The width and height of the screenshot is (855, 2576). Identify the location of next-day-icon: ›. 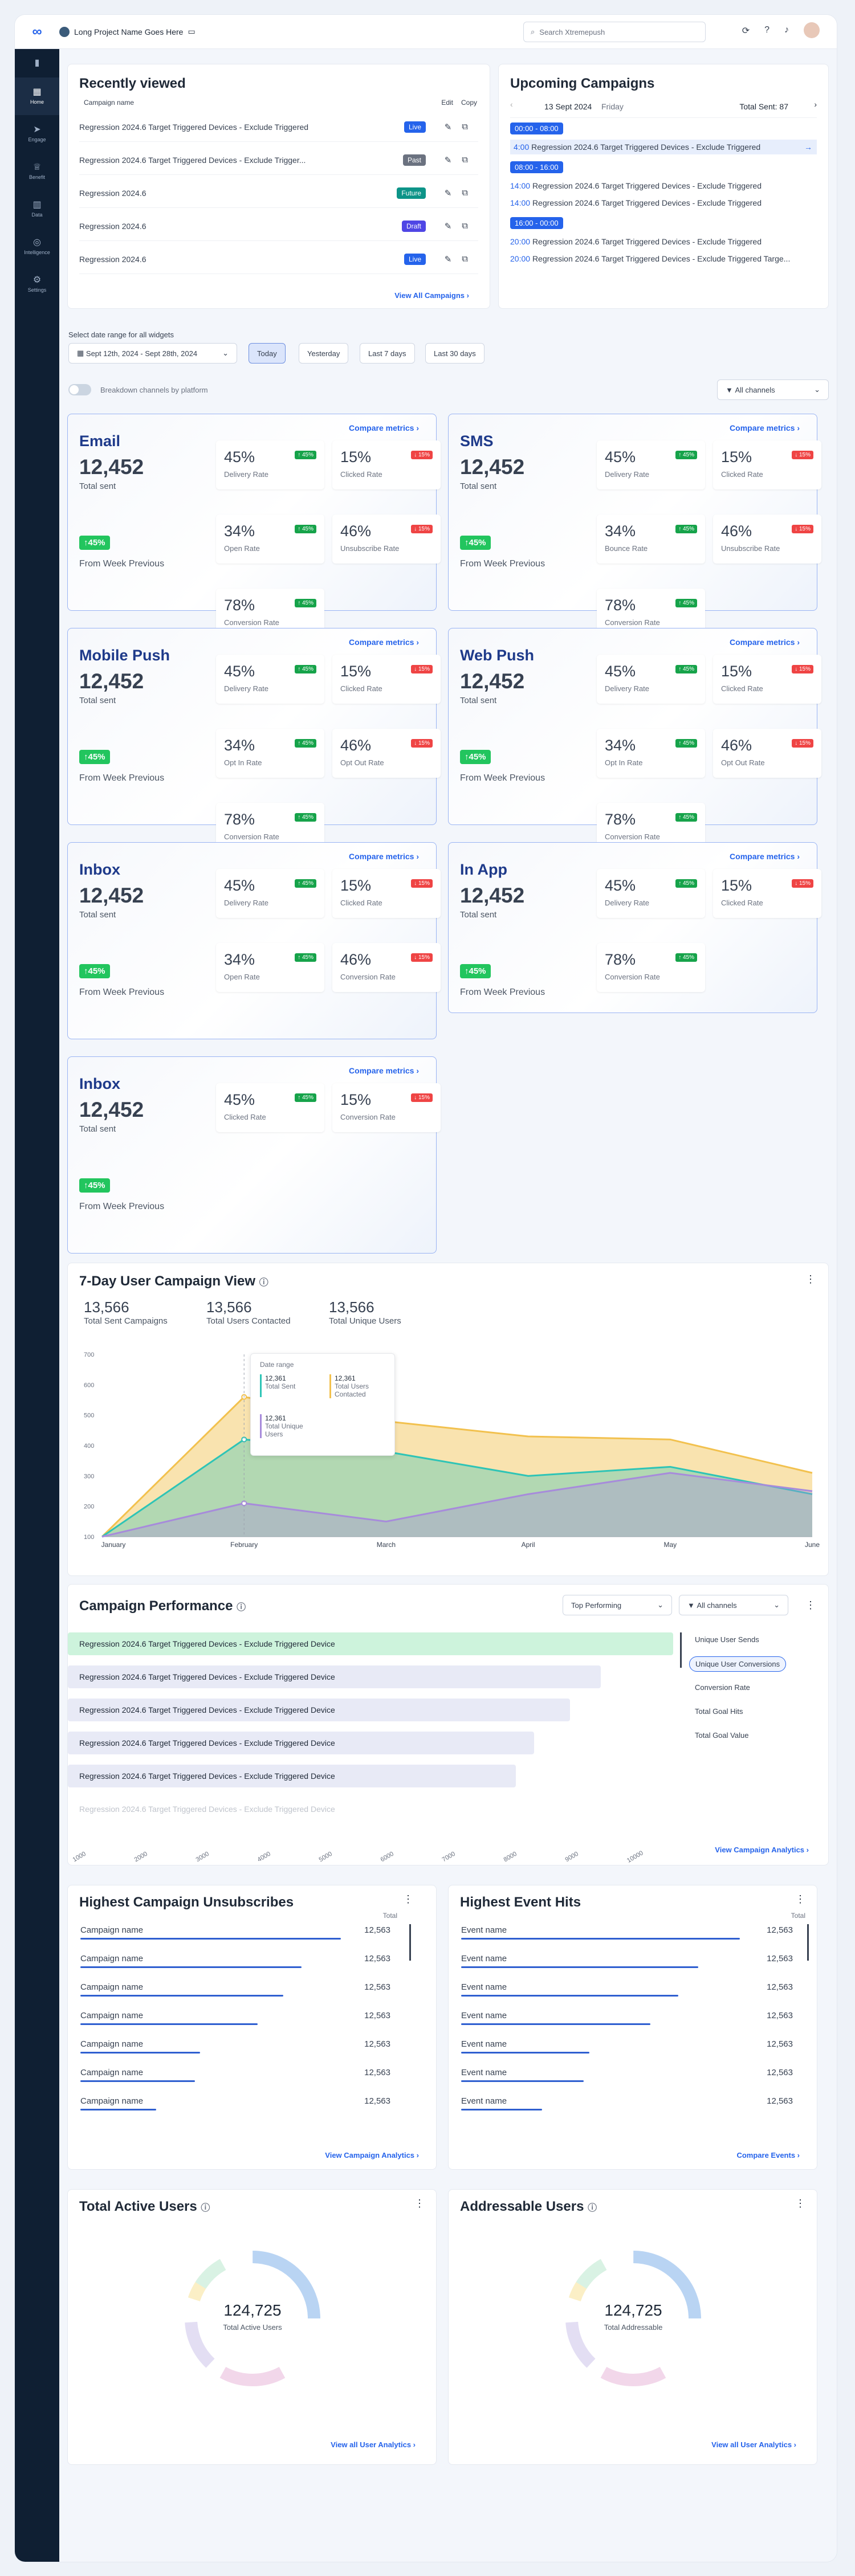
(815, 104).